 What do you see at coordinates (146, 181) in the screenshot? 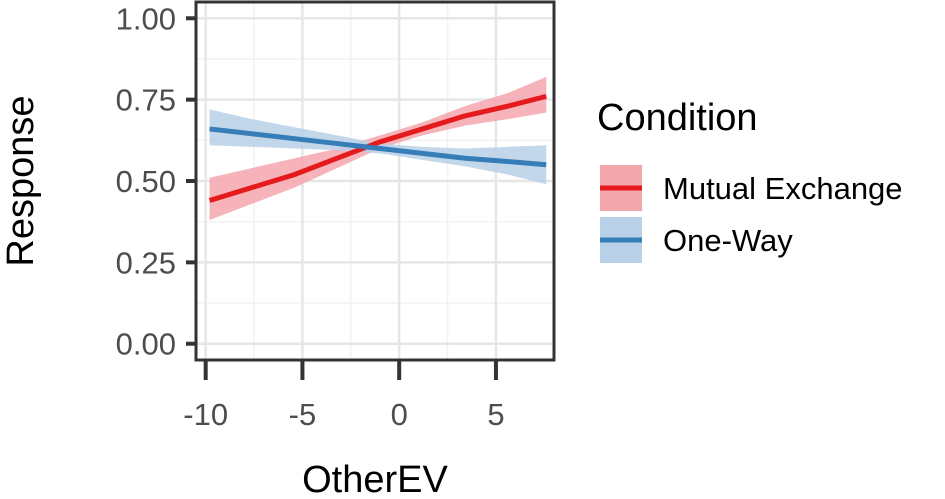
I see `y-tick-label: 0.50` at bounding box center [146, 181].